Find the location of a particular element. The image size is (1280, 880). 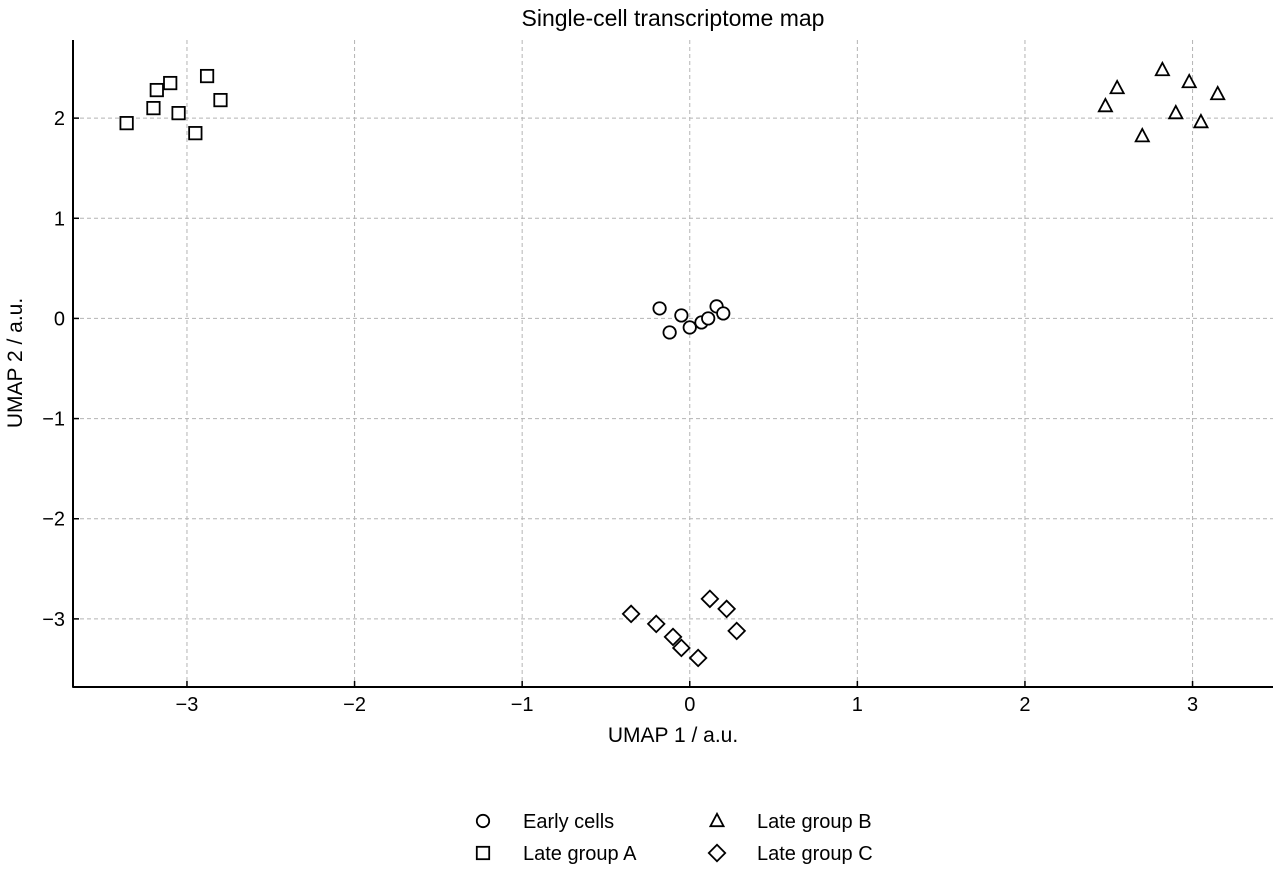

y-tick-label: −1 is located at coordinates (53, 420).